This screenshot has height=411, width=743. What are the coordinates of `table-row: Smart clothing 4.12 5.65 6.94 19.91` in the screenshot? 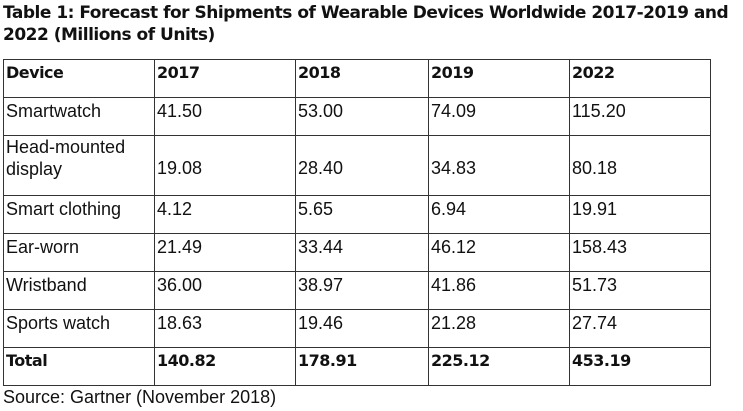 It's located at (357, 214).